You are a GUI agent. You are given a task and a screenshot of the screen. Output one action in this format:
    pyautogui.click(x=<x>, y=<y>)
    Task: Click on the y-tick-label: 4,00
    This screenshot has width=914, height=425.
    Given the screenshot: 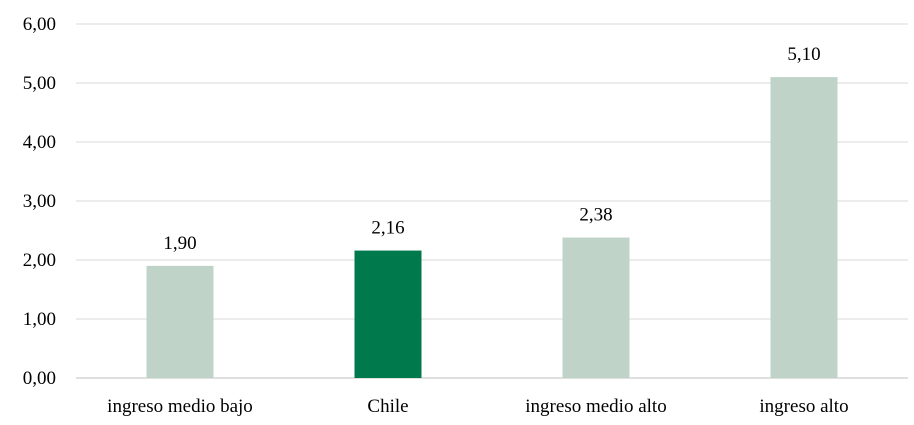 What is the action you would take?
    pyautogui.click(x=39, y=142)
    